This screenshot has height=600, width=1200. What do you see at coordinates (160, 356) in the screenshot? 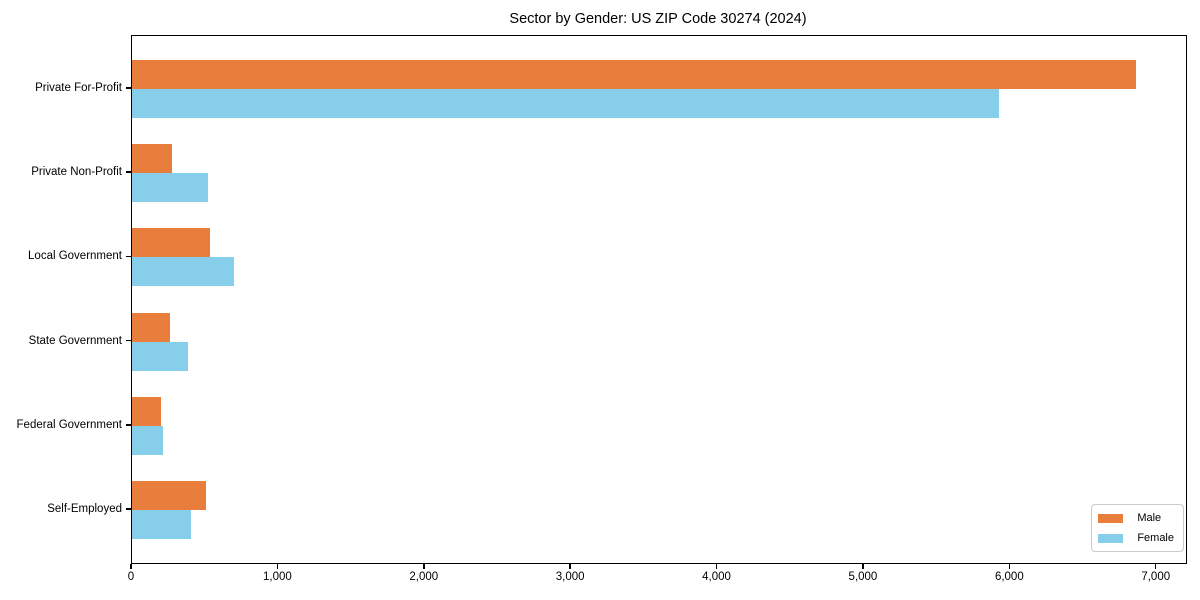
I see `bar-female-state-government` at bounding box center [160, 356].